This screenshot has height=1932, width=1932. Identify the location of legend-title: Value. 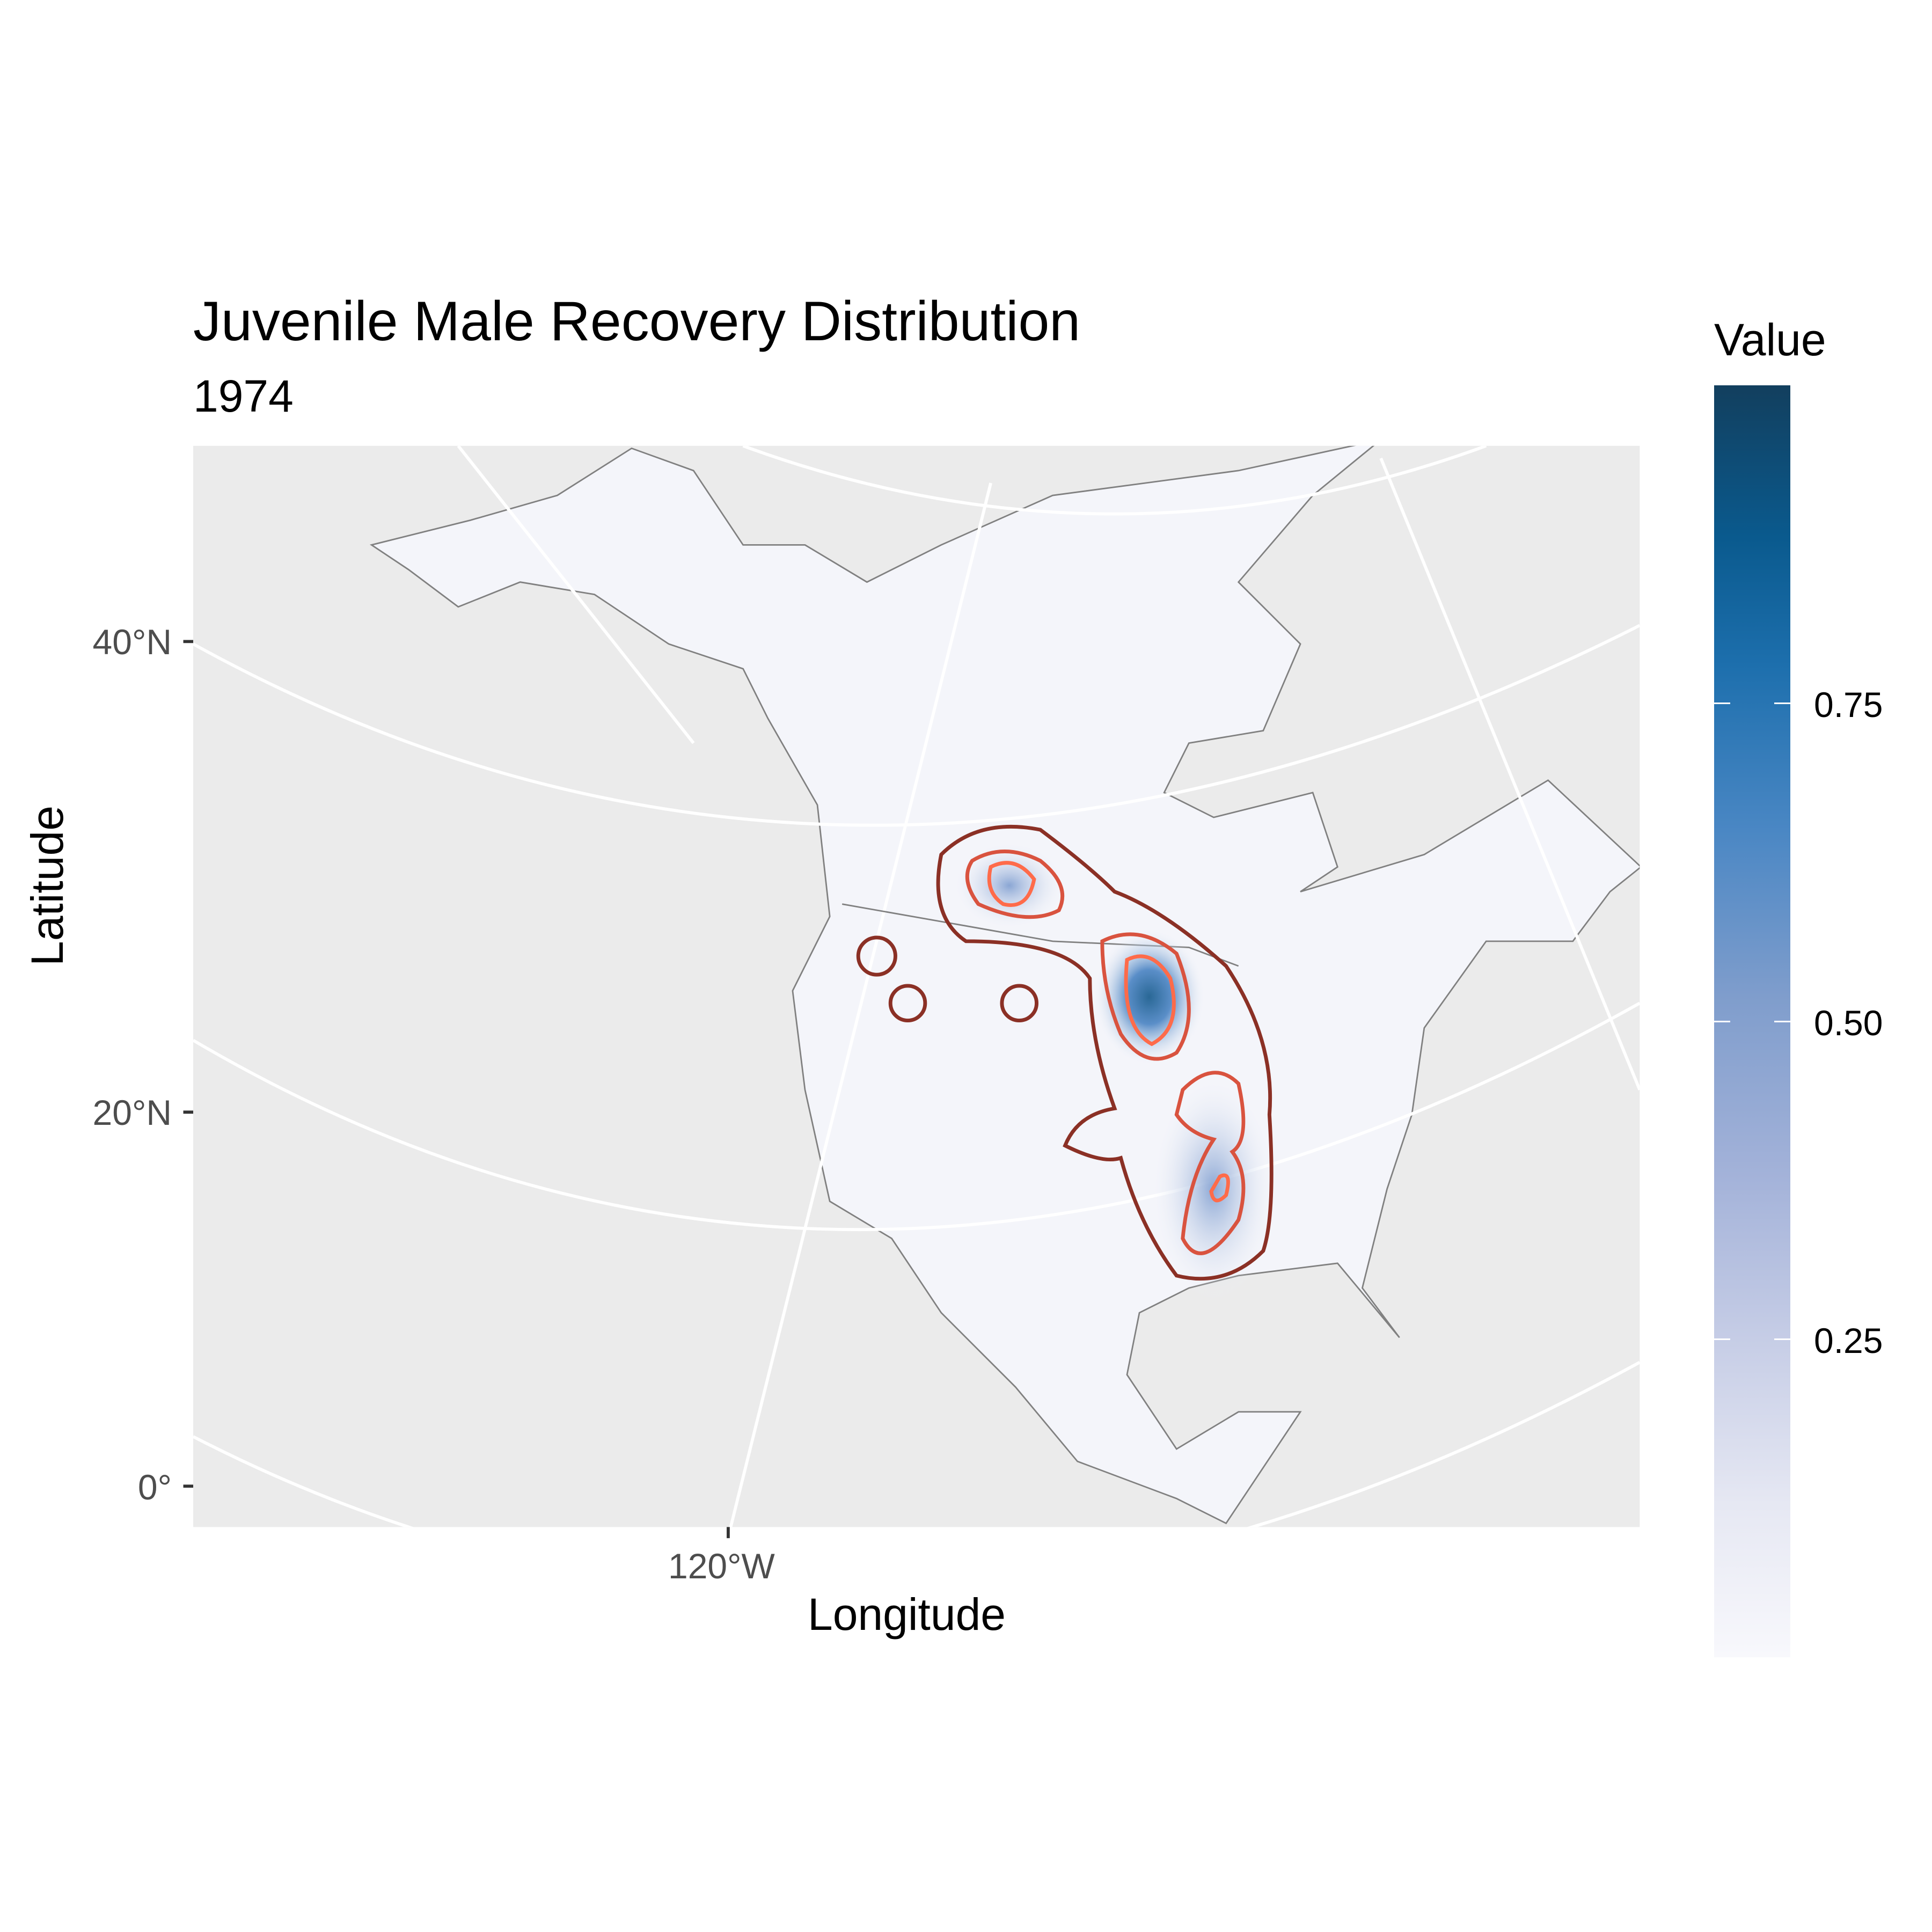
(1770, 339).